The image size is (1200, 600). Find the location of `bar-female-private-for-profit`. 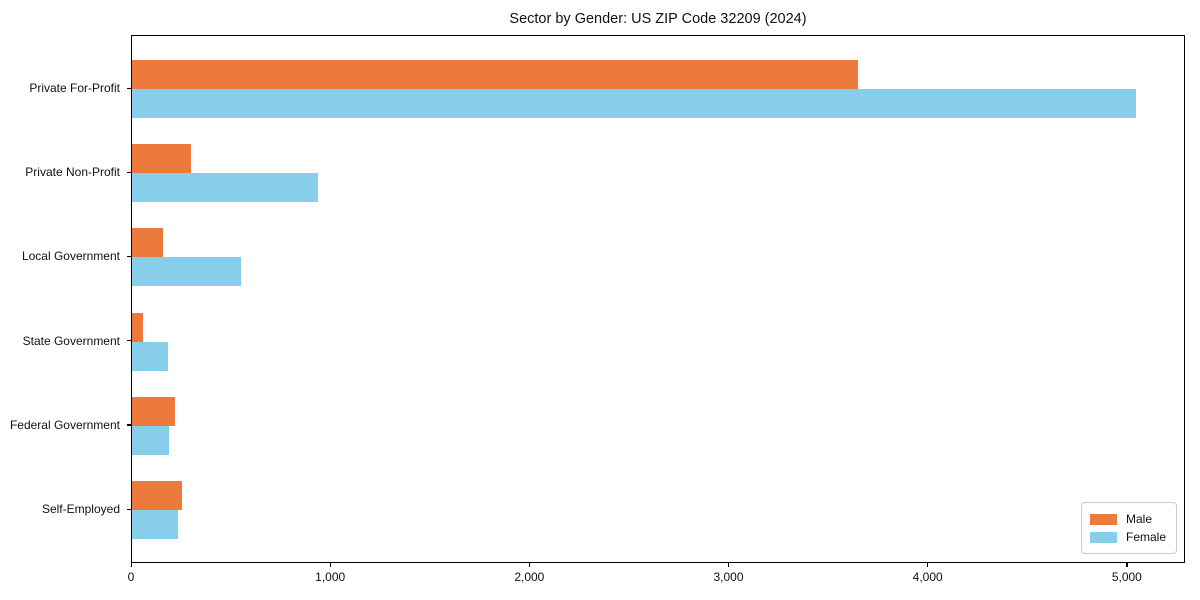

bar-female-private-for-profit is located at coordinates (634, 103).